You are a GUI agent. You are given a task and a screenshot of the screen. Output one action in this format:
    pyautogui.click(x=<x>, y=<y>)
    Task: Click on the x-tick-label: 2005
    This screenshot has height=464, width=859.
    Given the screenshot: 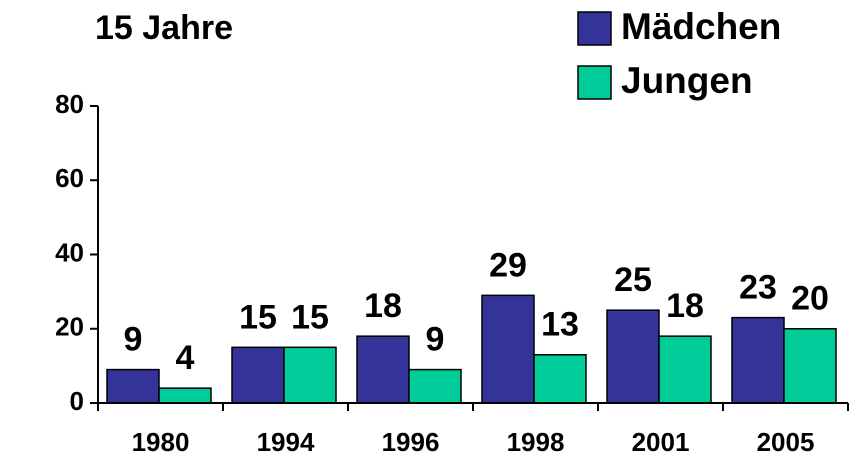 What is the action you would take?
    pyautogui.click(x=786, y=442)
    